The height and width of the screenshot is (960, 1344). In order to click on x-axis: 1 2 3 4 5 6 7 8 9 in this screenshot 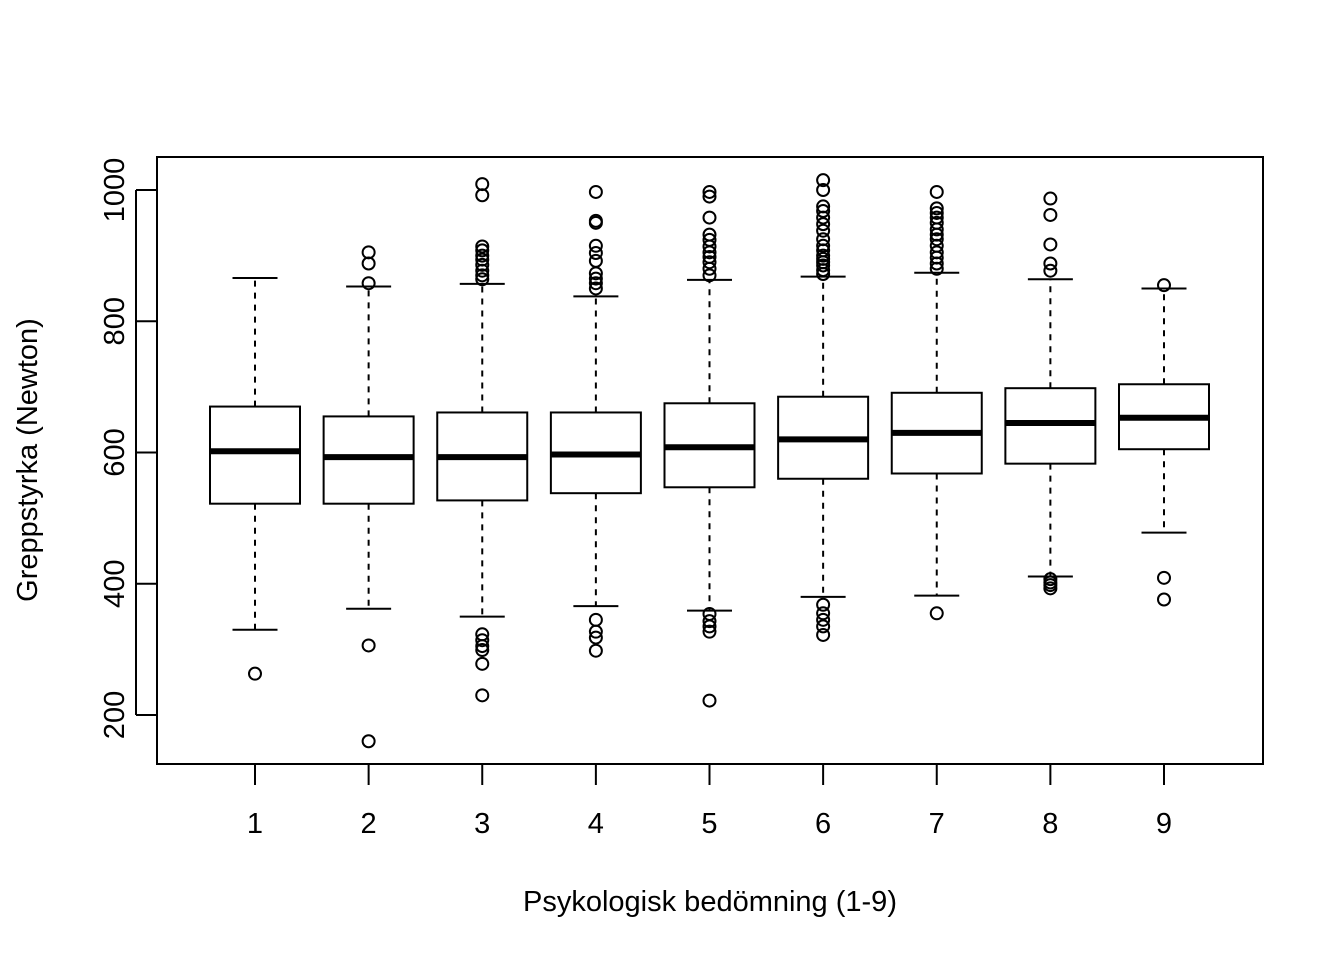, I will do `click(709, 802)`.